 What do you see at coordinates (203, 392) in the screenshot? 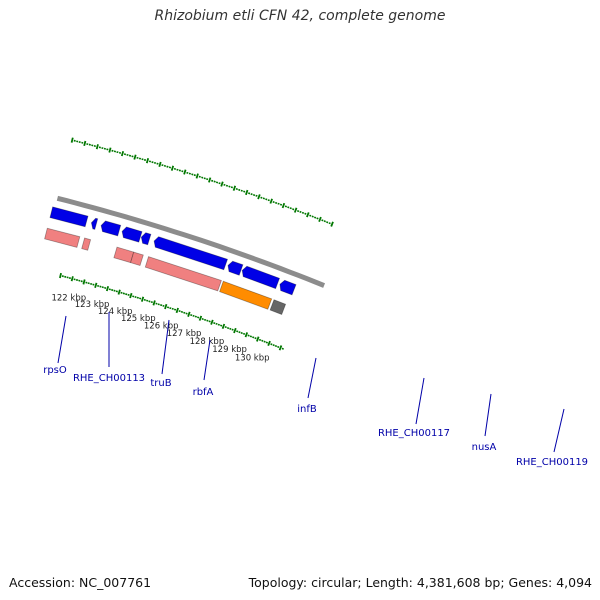
I see `gene-label-rbfA: rbfA` at bounding box center [203, 392].